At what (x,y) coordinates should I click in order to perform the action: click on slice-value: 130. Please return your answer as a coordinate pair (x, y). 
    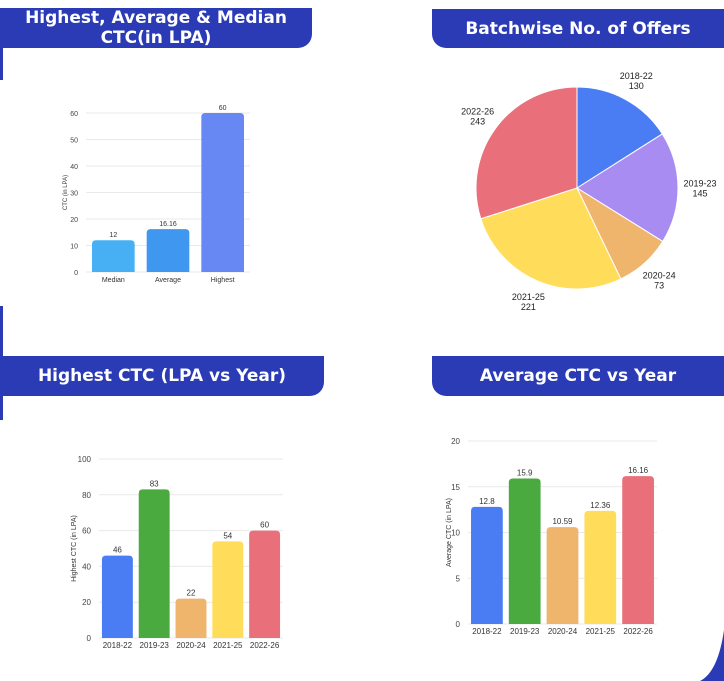
    Looking at the image, I should click on (636, 86).